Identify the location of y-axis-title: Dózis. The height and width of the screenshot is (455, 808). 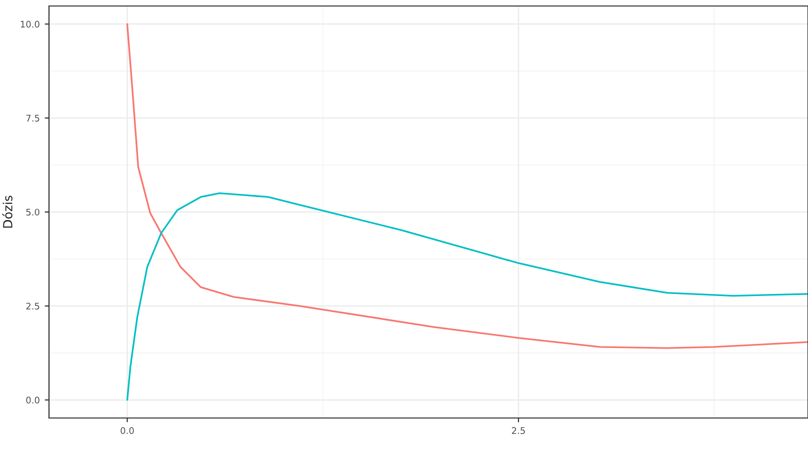
(7, 212).